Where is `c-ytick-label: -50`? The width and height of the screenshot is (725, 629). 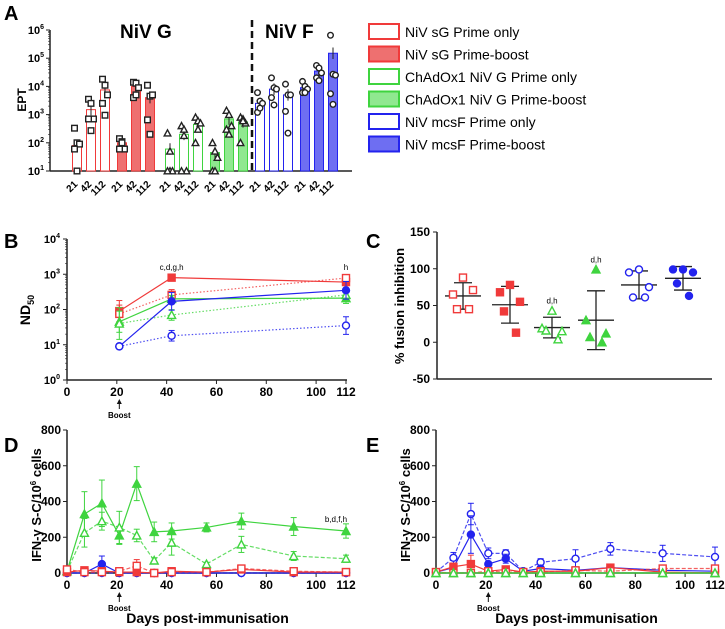
c-ytick-label: -50 is located at coordinates (422, 379).